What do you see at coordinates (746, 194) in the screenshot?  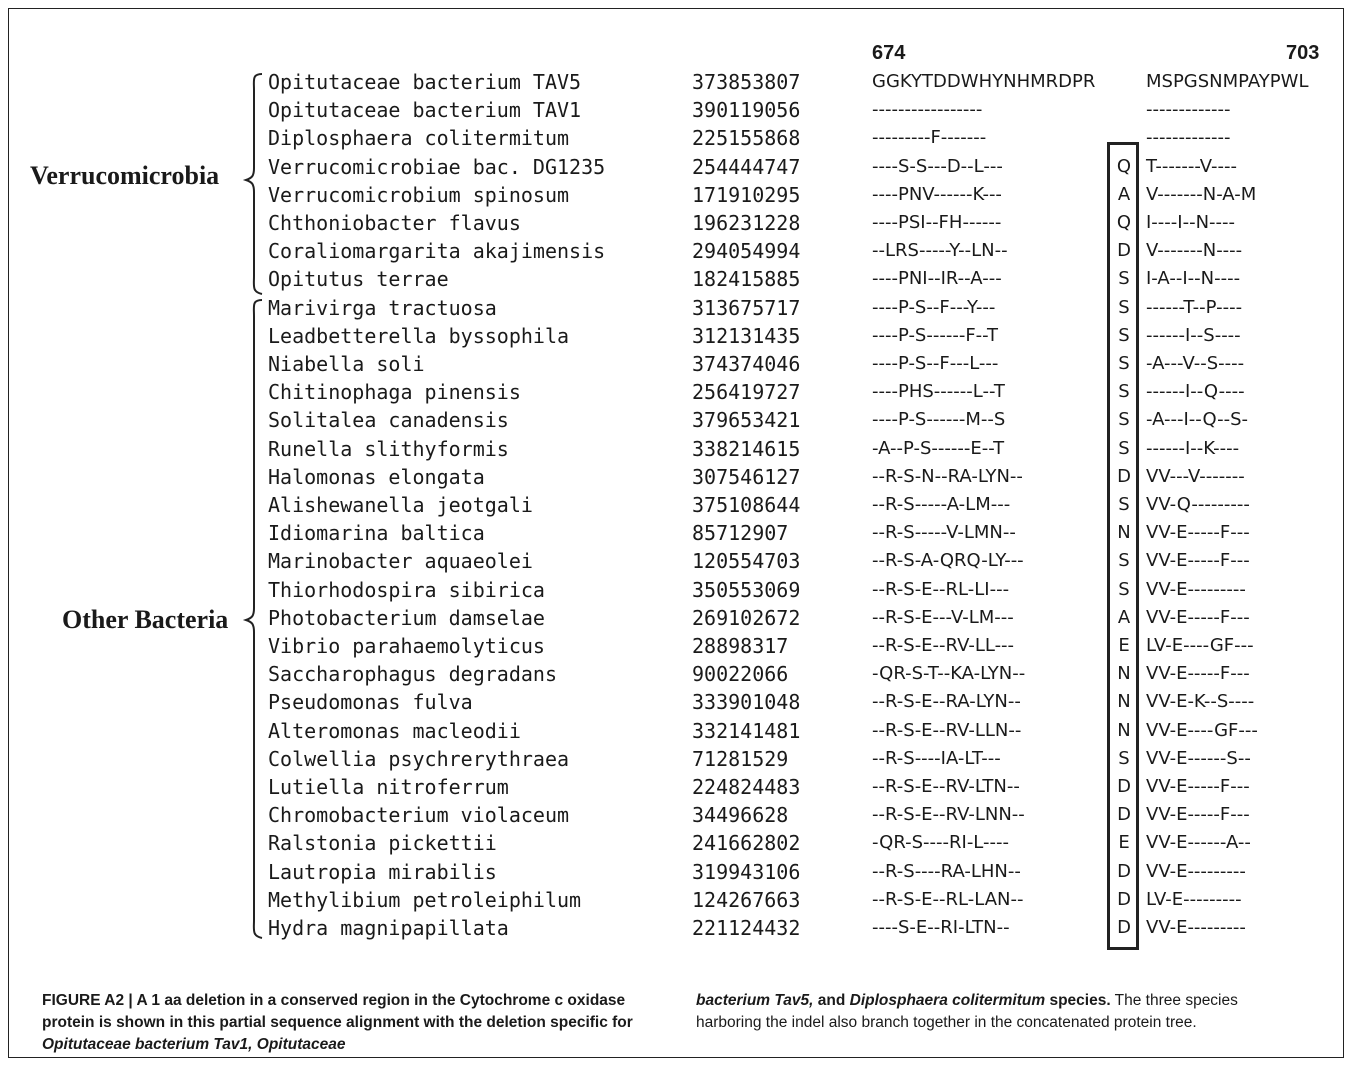 I see `accession-number: 171910295` at bounding box center [746, 194].